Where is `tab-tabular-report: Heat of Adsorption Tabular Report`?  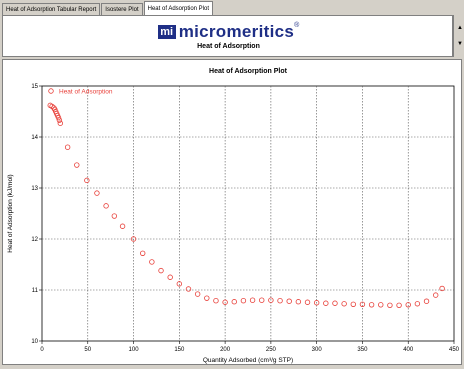
tab-tabular-report: Heat of Adsorption Tabular Report is located at coordinates (51, 9).